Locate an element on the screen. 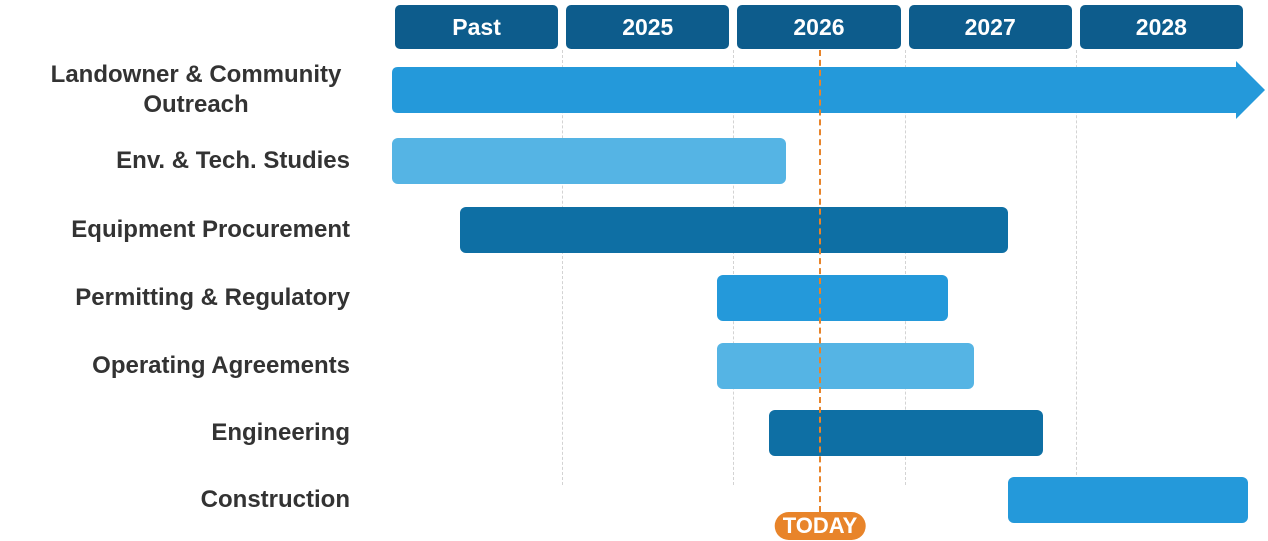  today-line is located at coordinates (820, 281).